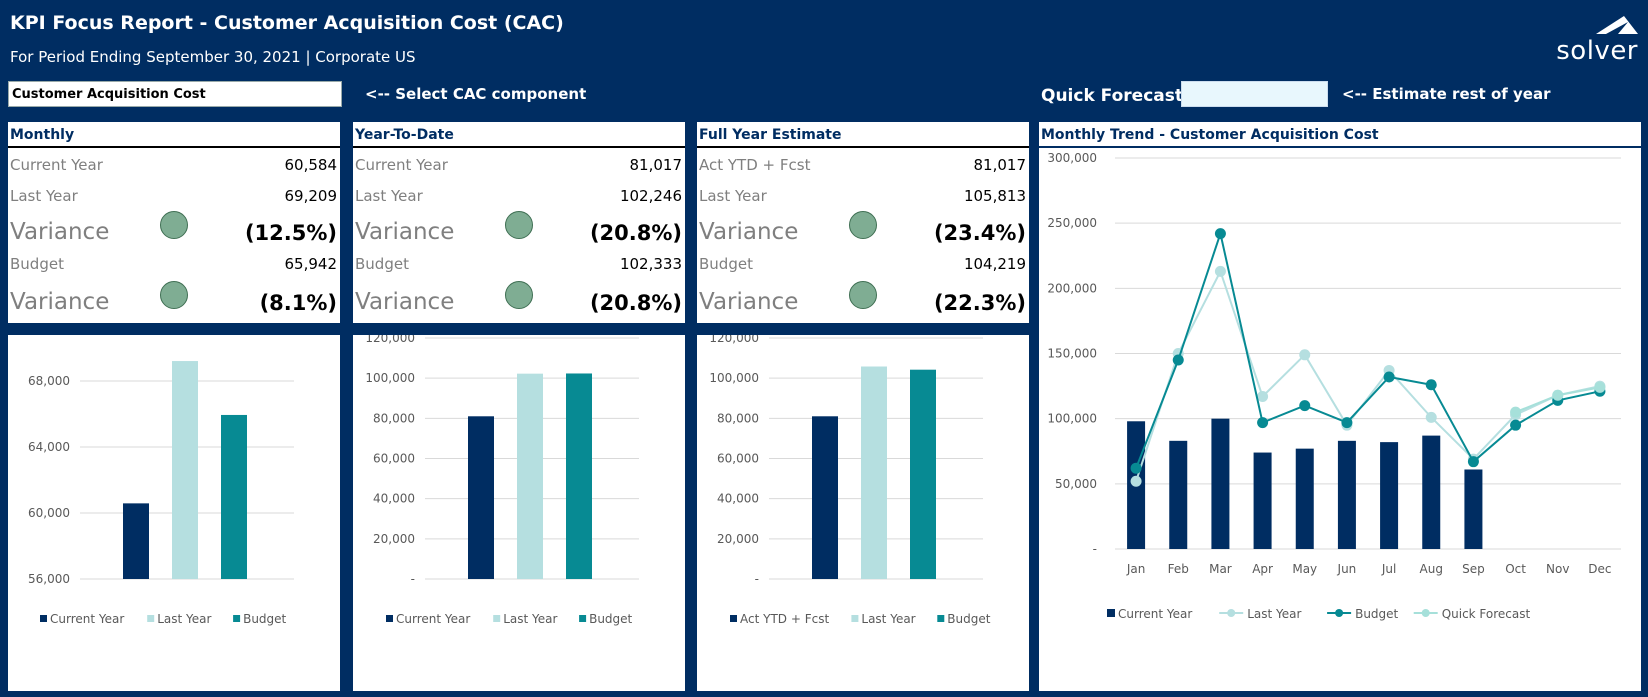 Image resolution: width=1648 pixels, height=697 pixels. Describe the element at coordinates (476, 94) in the screenshot. I see `component-hint: <-- Select CAC component` at that location.